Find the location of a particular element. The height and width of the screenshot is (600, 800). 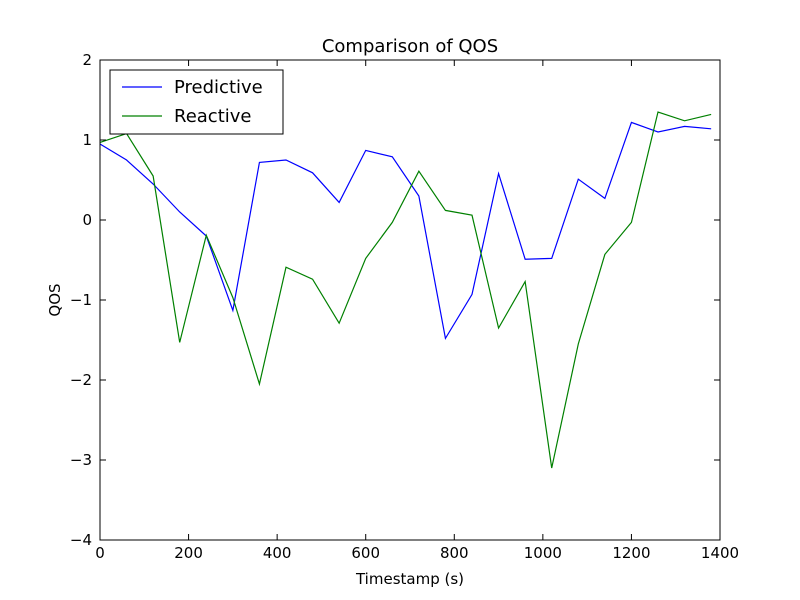

y-tick-label: −4 is located at coordinates (81, 540).